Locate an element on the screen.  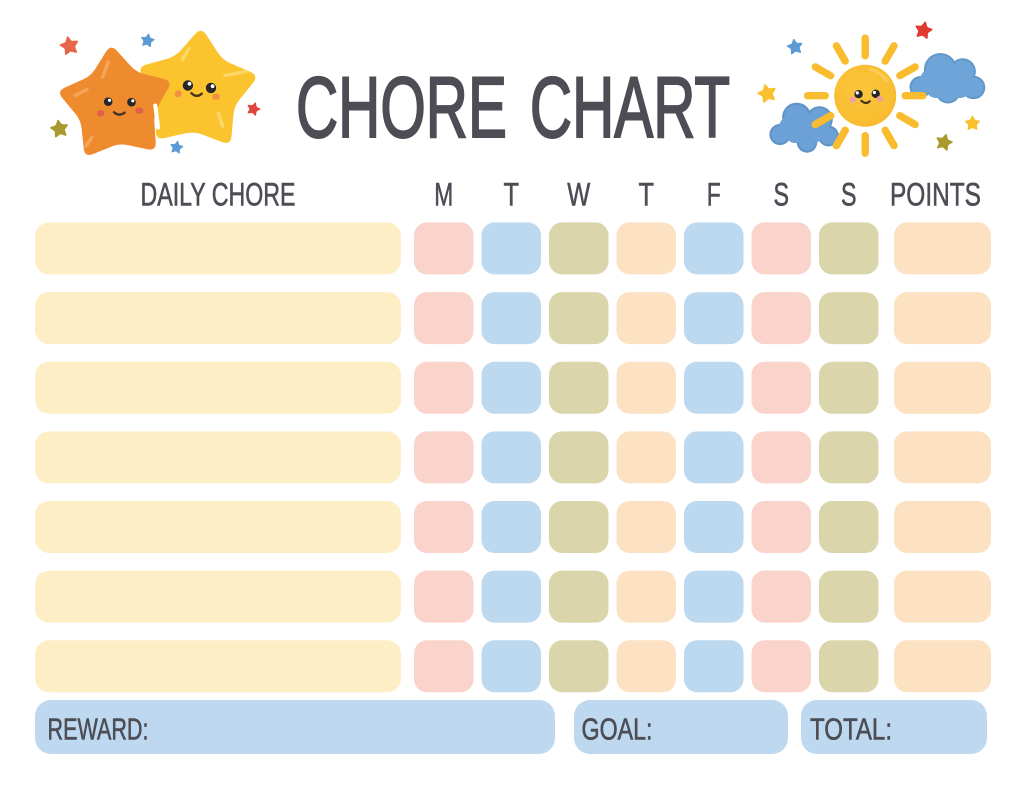
svg-text: REWARD: is located at coordinates (98, 729).